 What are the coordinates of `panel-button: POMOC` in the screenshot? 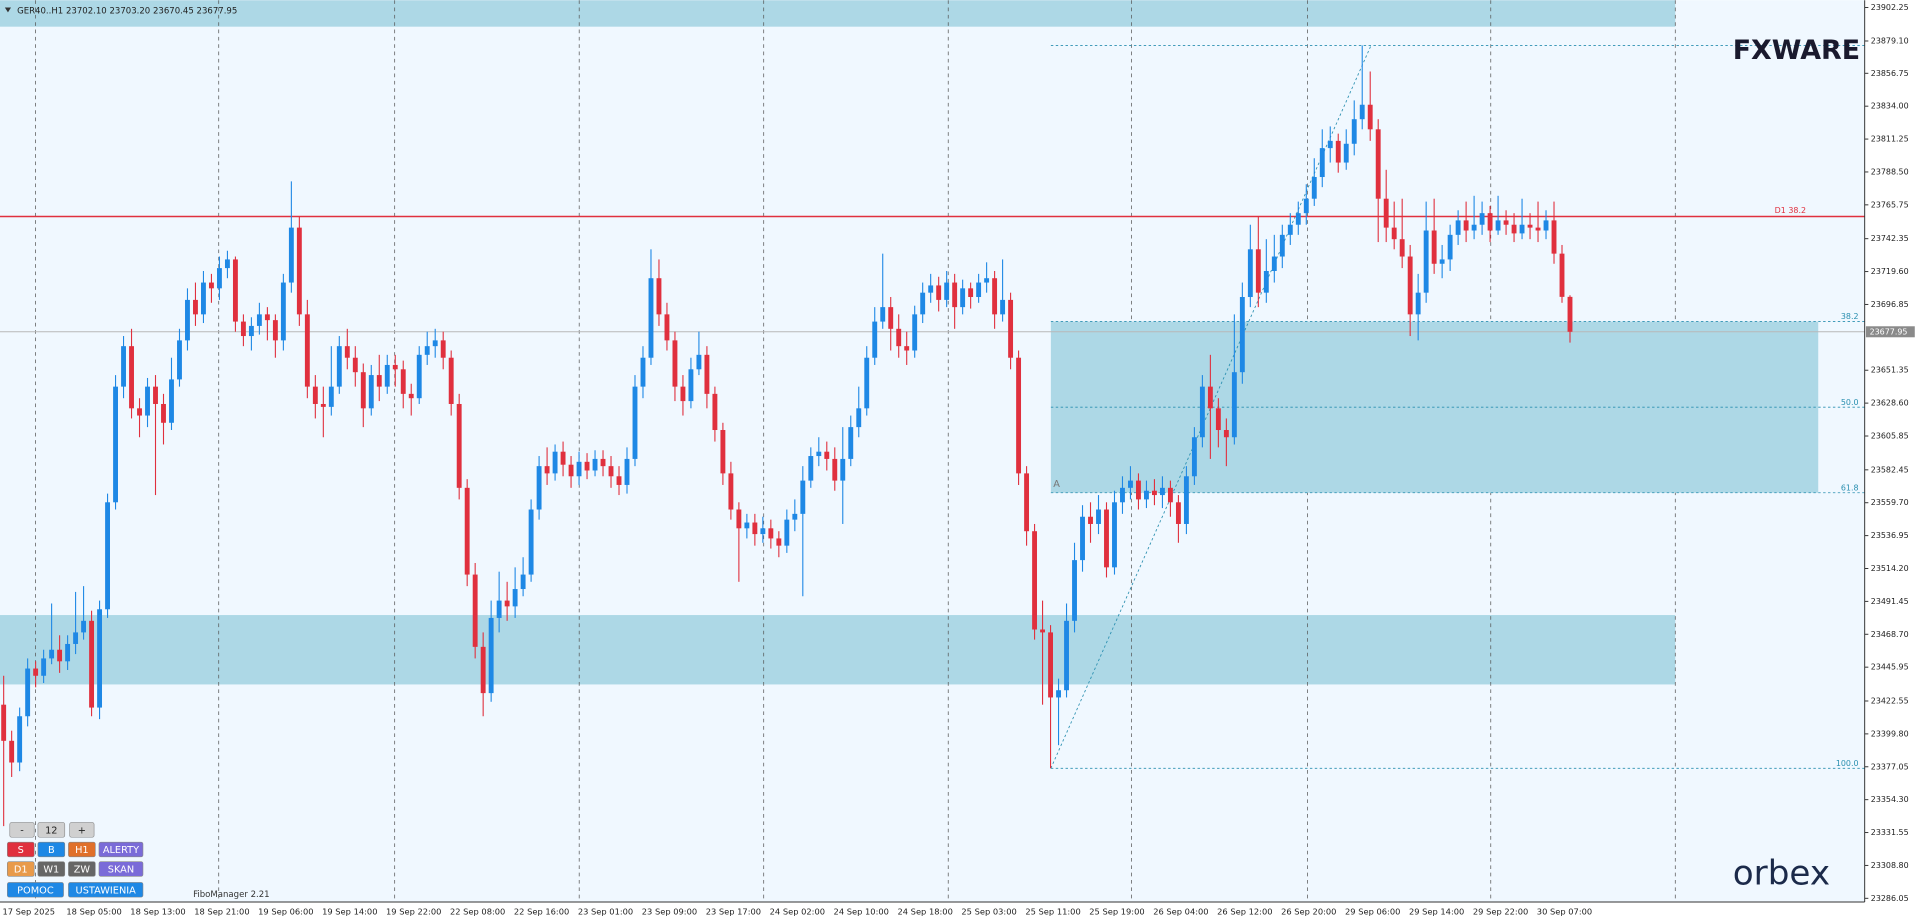 It's located at (35, 890).